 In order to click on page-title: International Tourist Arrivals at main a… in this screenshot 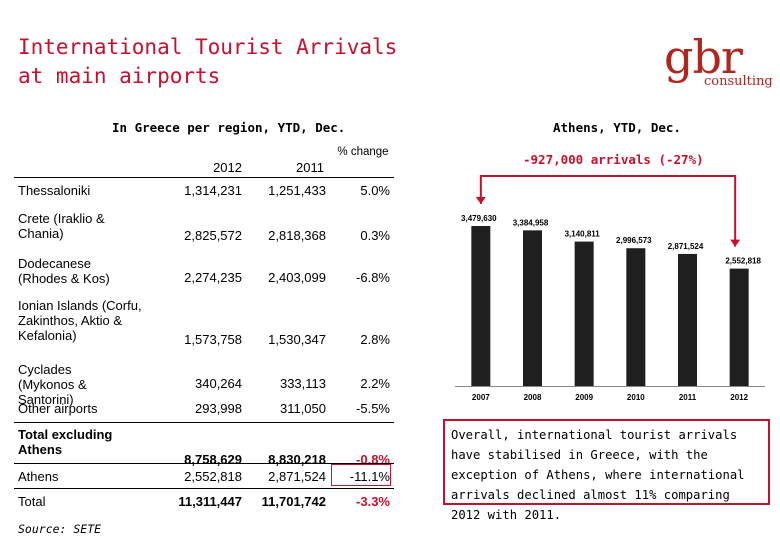, I will do `click(208, 61)`.